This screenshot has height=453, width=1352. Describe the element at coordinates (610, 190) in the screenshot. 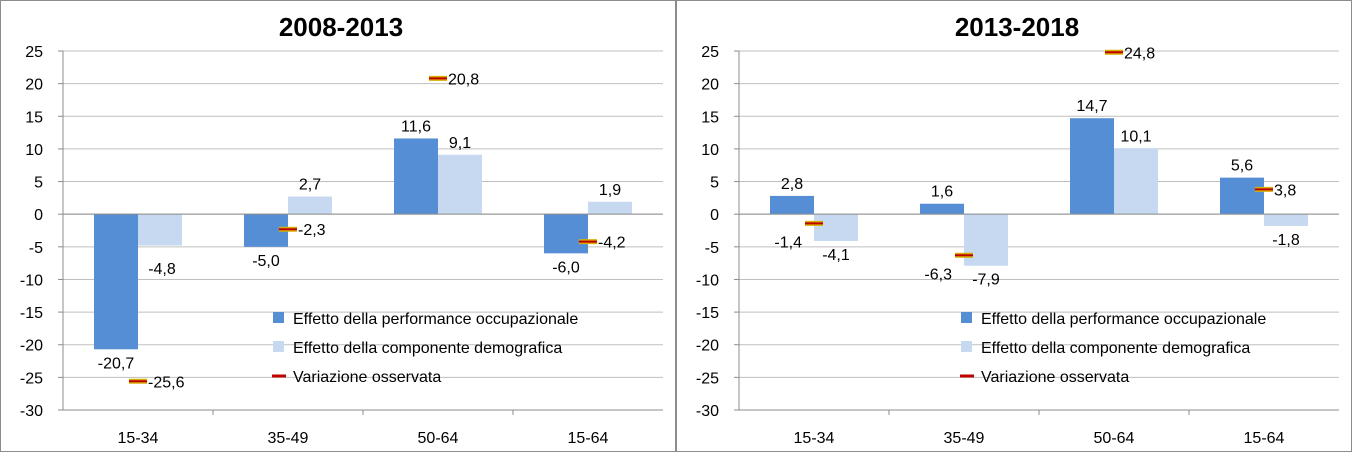

I see `data-label: 1,9` at that location.